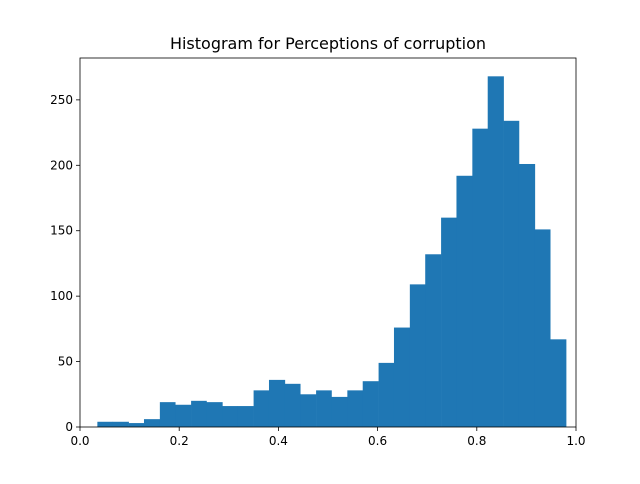 The image size is (640, 484). I want to click on y-tick-label: 200, so click(61, 165).